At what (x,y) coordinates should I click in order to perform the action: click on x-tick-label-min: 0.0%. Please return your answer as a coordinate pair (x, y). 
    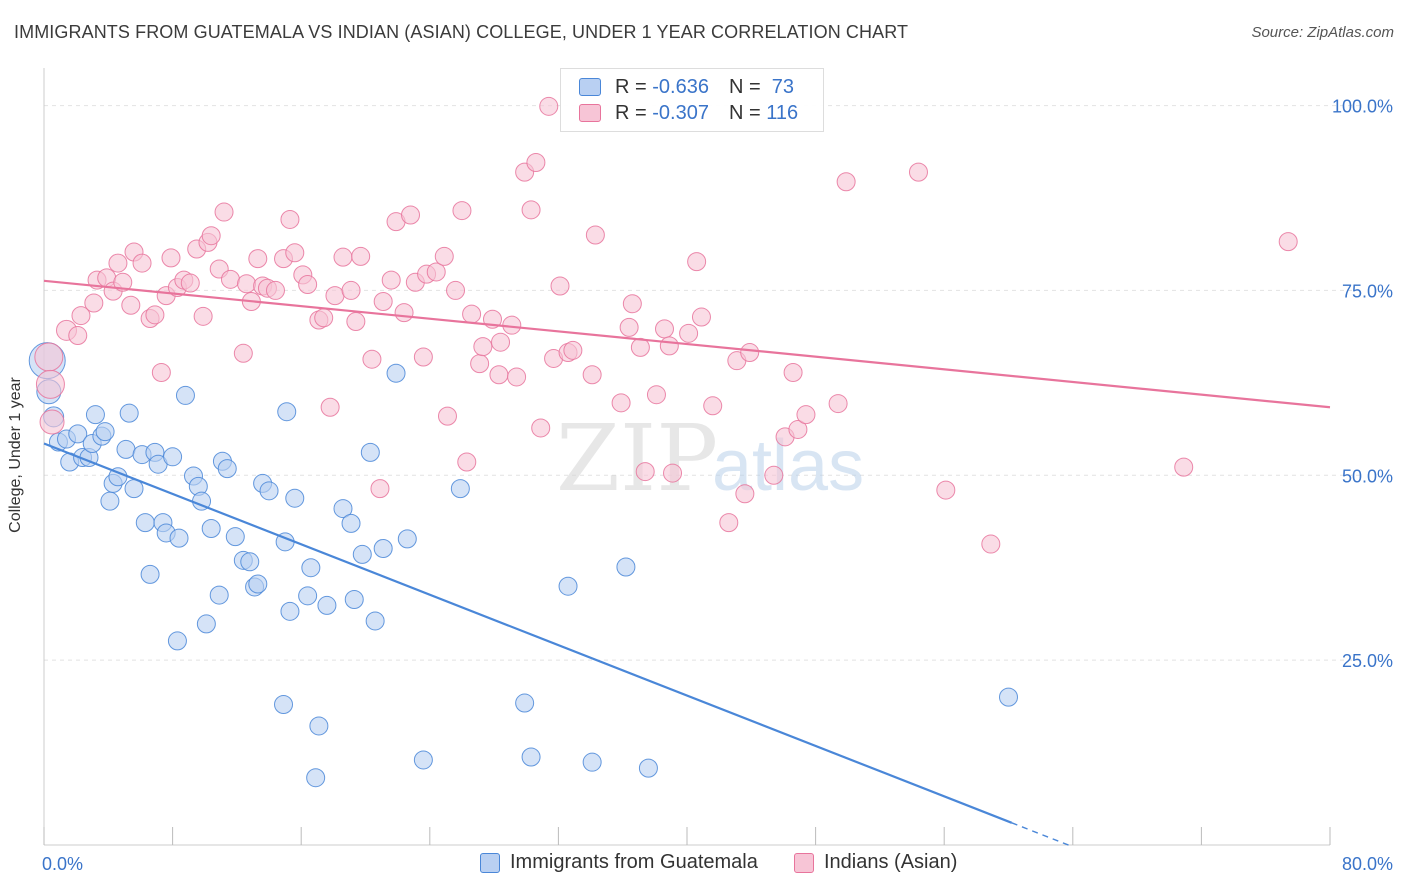
    Looking at the image, I should click on (62, 864).